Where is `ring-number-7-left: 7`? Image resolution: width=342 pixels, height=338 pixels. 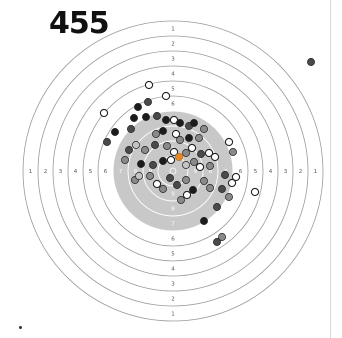 ring-number-7-left: 7 is located at coordinates (121, 172).